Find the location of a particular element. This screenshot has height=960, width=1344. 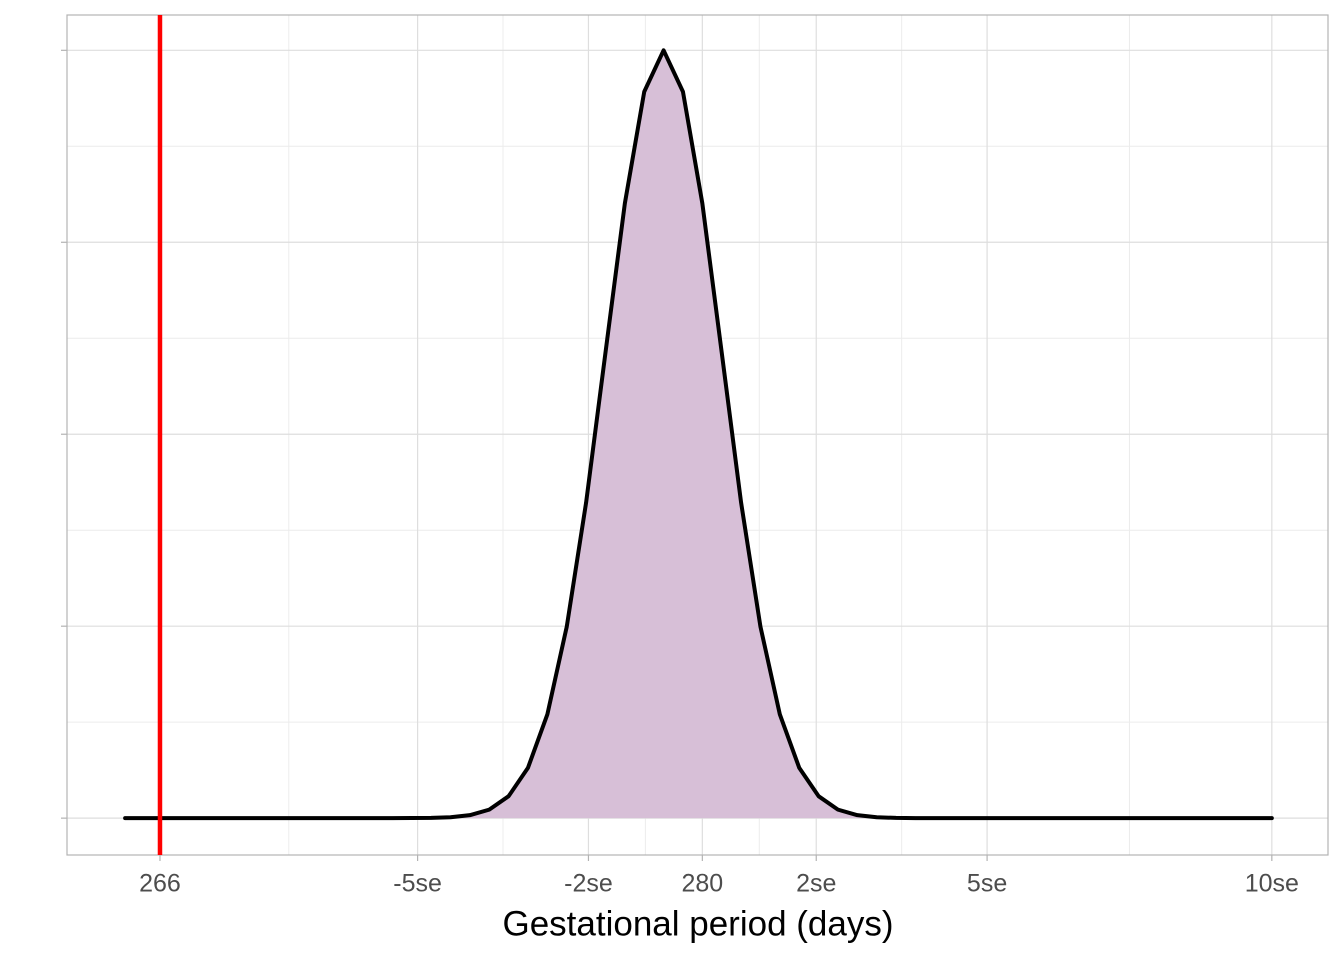

x-tick-label: 5se is located at coordinates (987, 884).